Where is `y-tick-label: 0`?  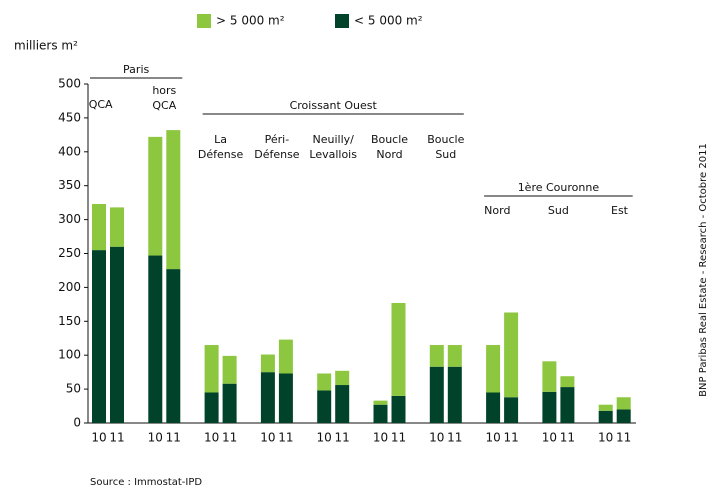 y-tick-label: 0 is located at coordinates (77, 423).